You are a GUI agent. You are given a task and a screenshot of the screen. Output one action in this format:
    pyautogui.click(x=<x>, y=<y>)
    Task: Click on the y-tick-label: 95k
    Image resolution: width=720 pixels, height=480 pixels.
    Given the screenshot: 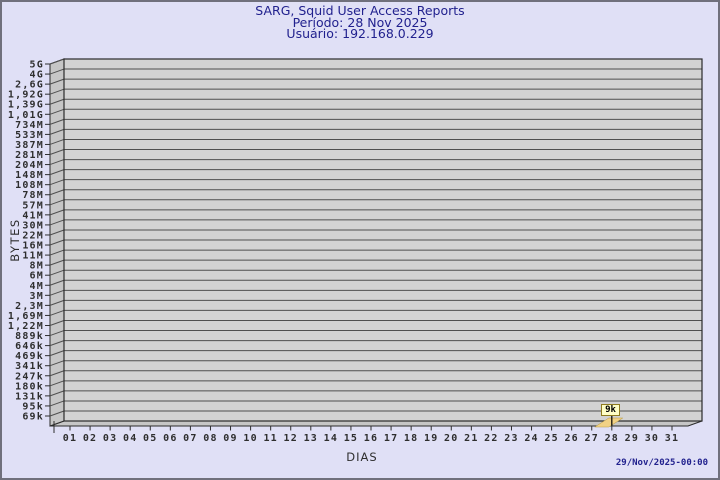 What is the action you would take?
    pyautogui.click(x=33, y=406)
    